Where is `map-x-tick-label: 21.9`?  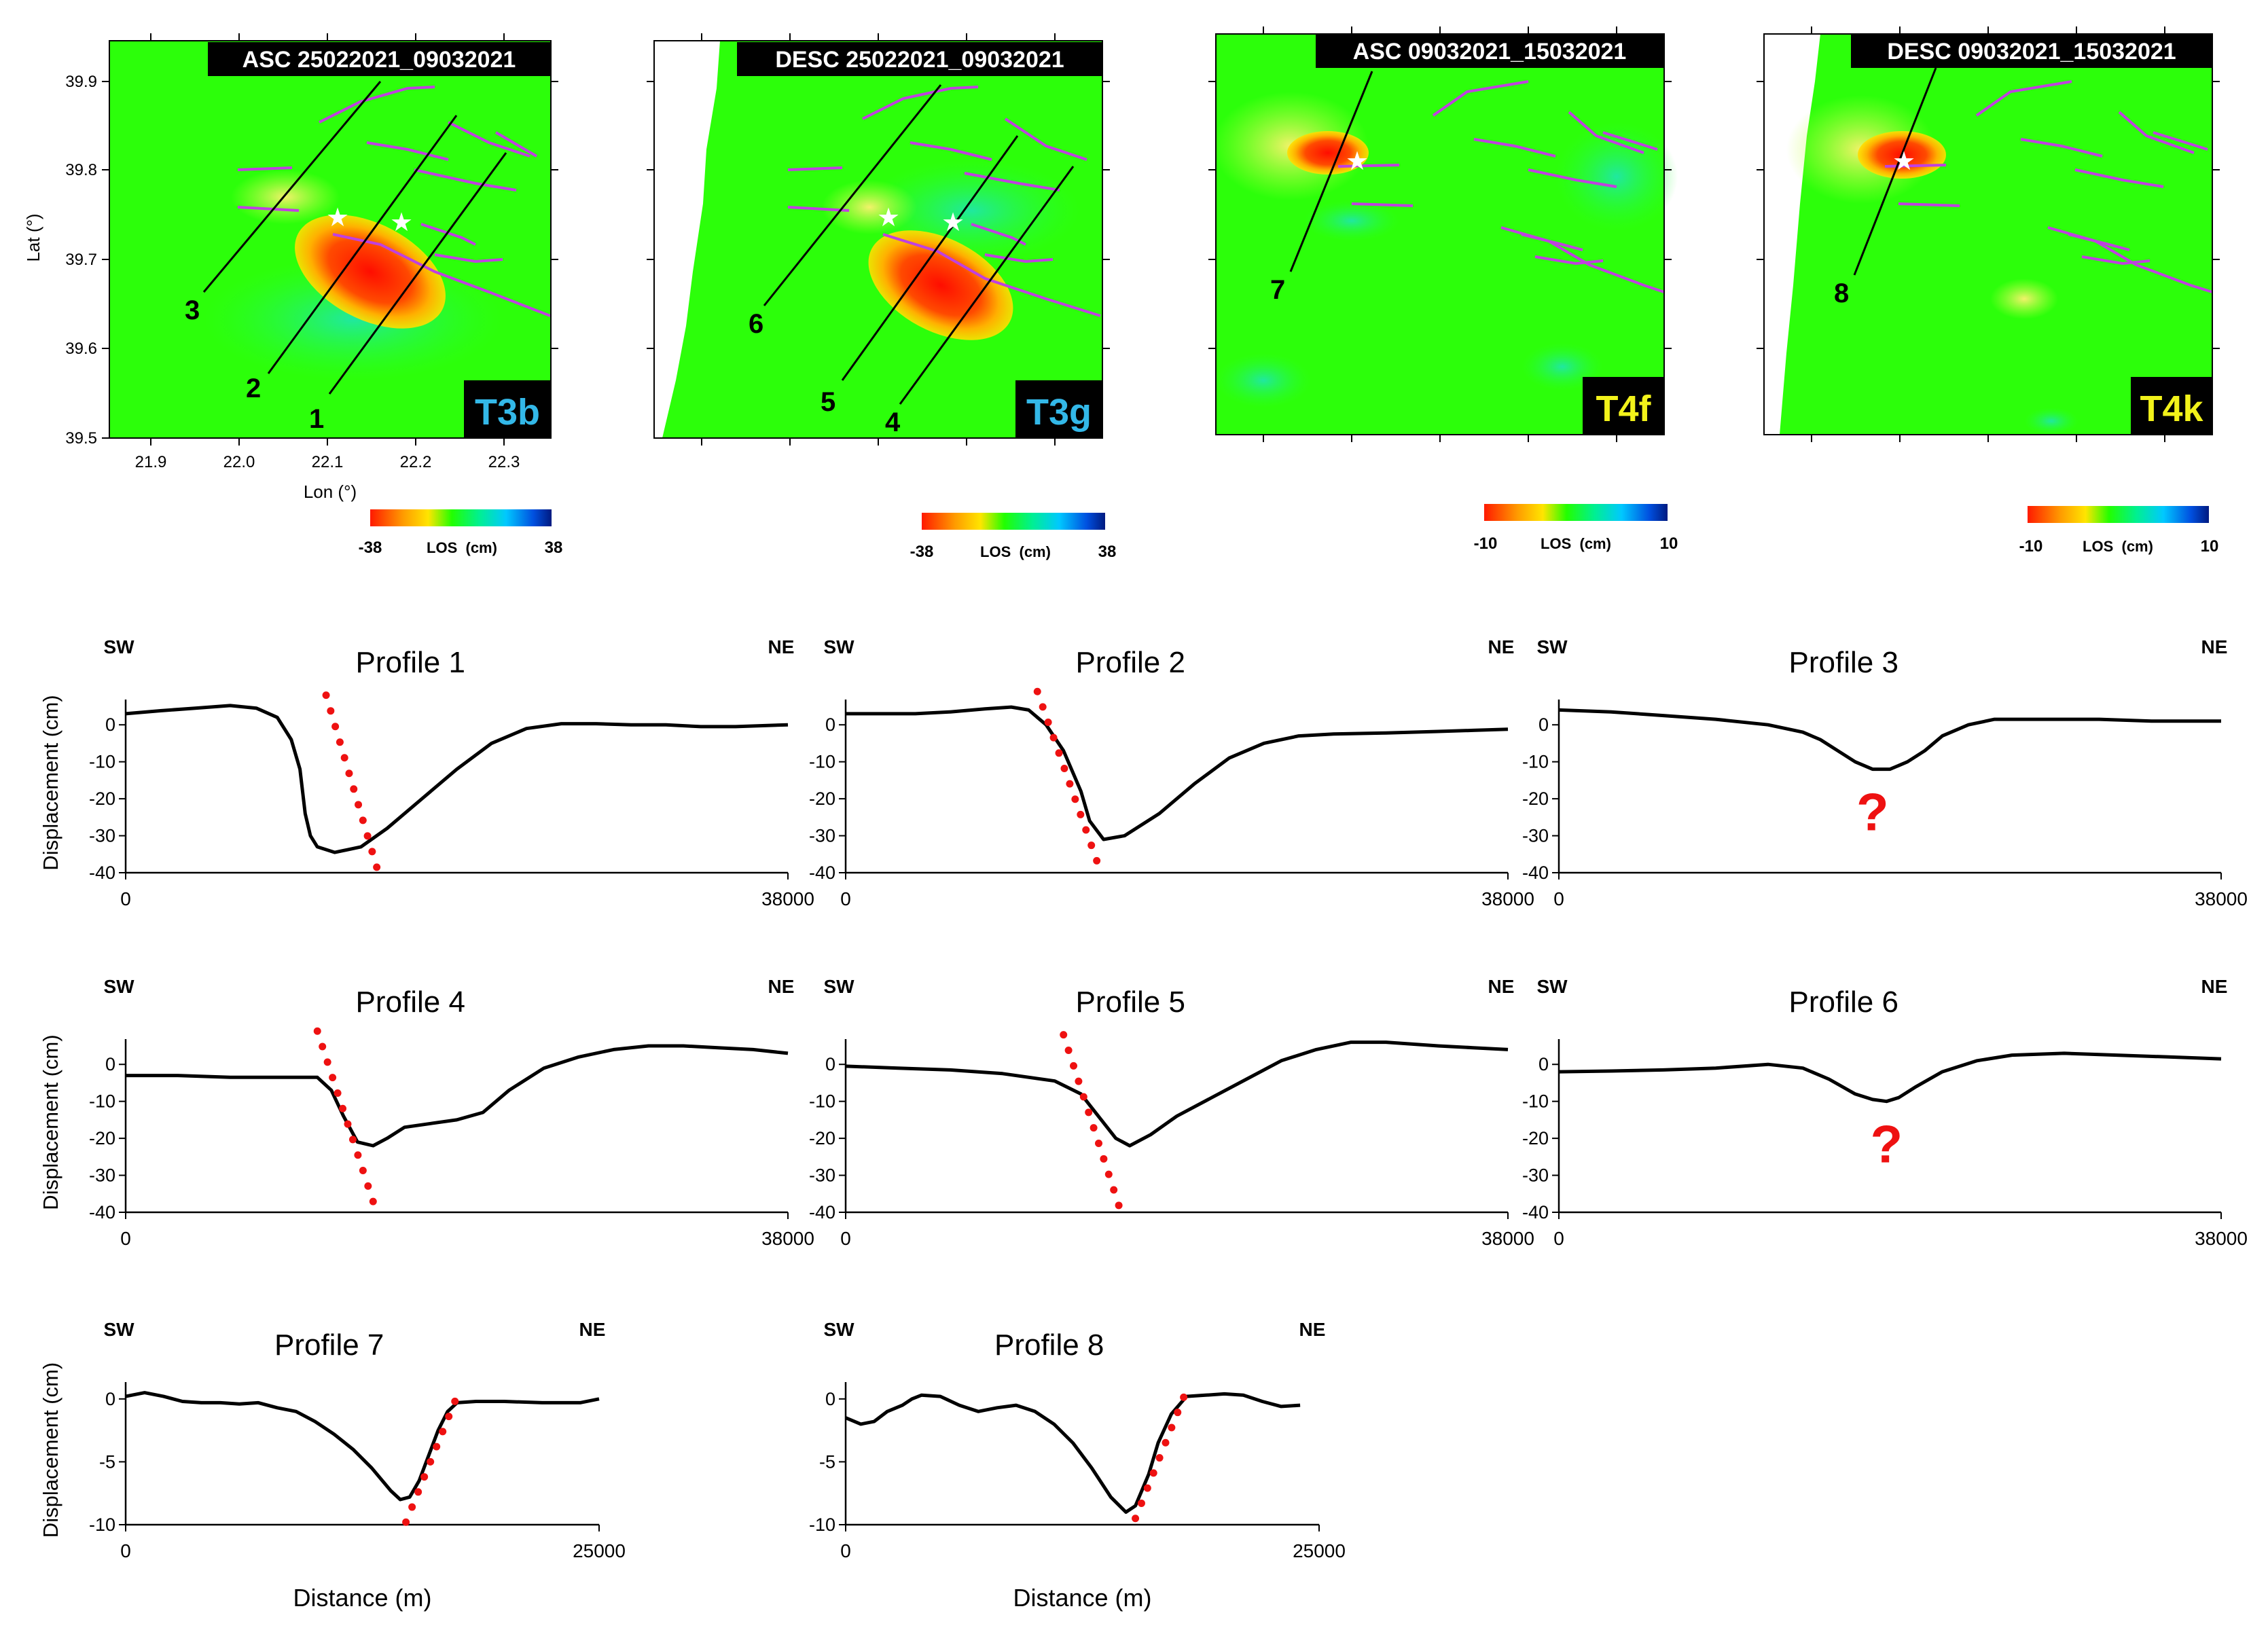 map-x-tick-label: 21.9 is located at coordinates (151, 462).